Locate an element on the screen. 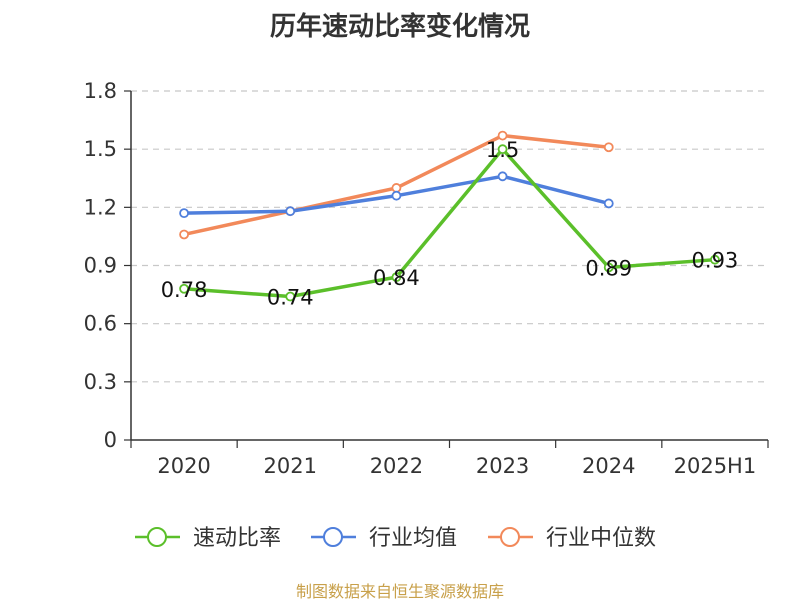 This screenshot has height=602, width=800. data-label: 0.78 is located at coordinates (184, 290).